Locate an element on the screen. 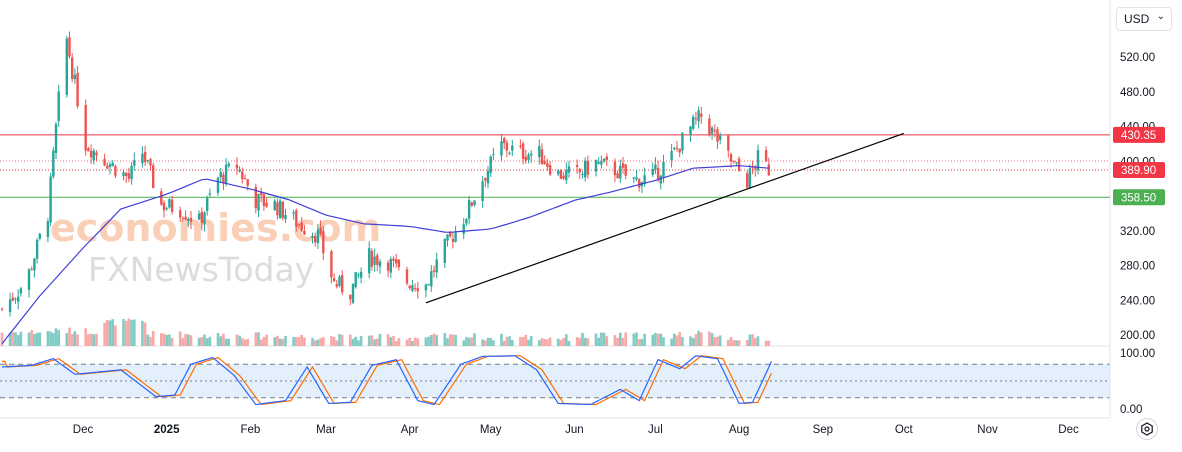 This screenshot has width=1182, height=452. time-axis-label: Feb is located at coordinates (250, 430).